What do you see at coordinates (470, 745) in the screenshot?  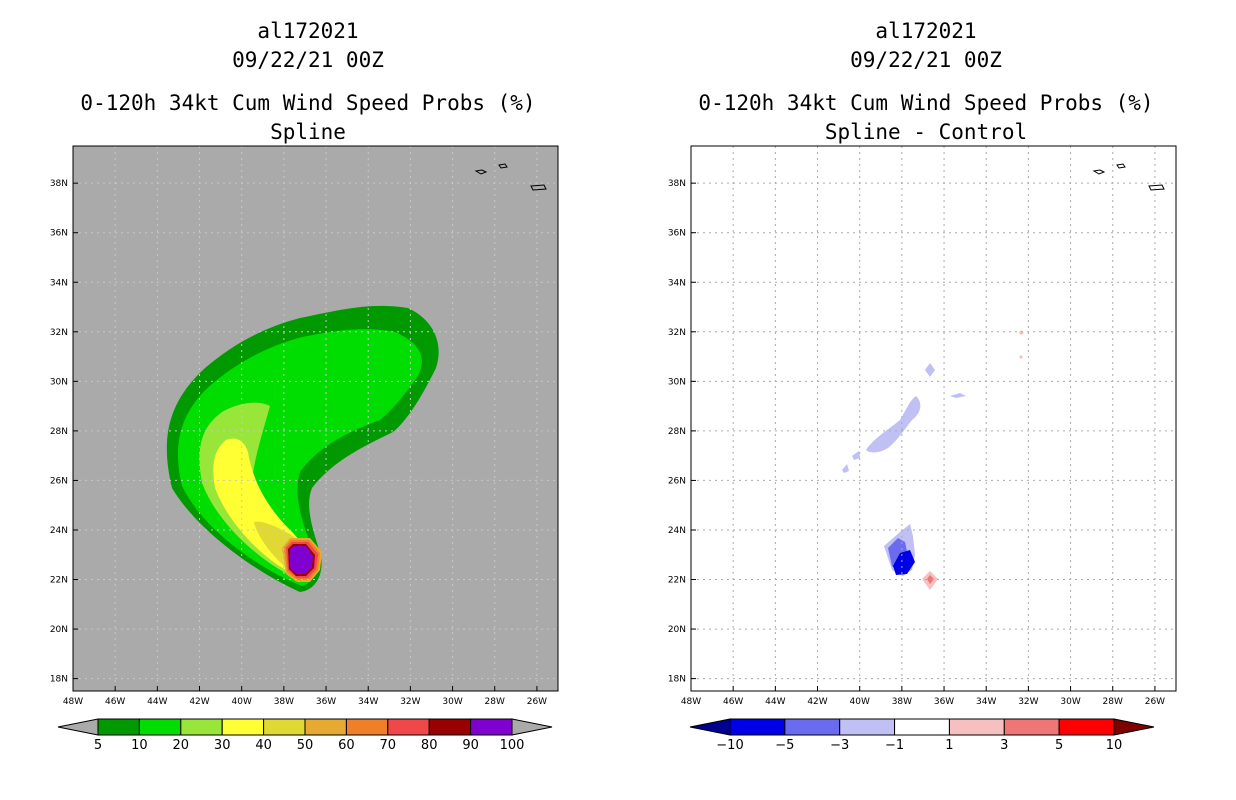 I see `left-colorbar-label: 90` at bounding box center [470, 745].